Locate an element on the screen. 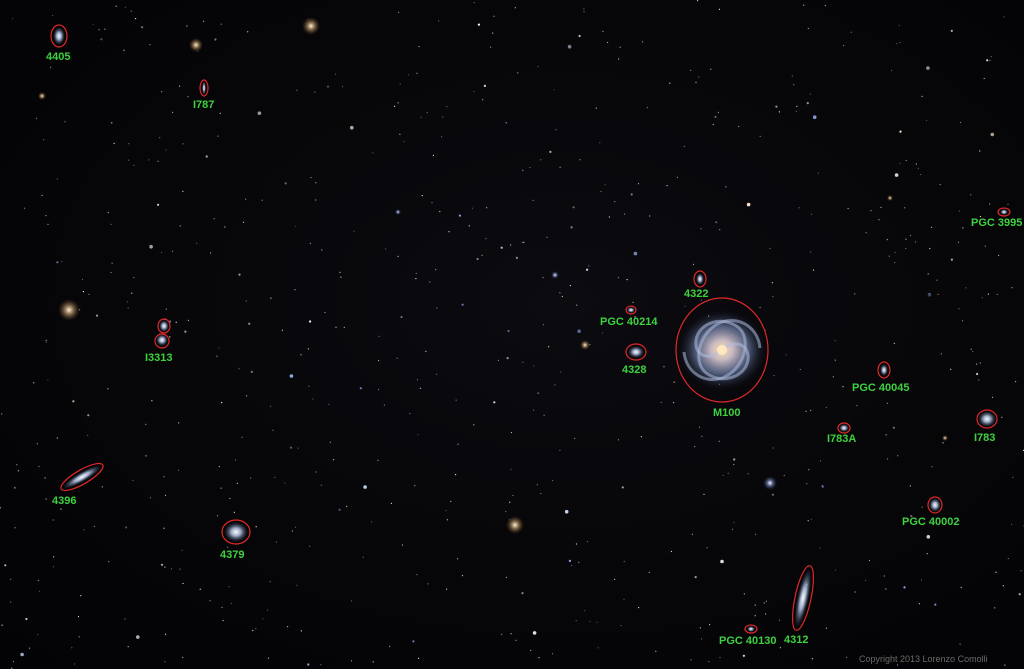 This screenshot has width=1024, height=669. label-pgc40130: PGC 40130 is located at coordinates (747, 641).